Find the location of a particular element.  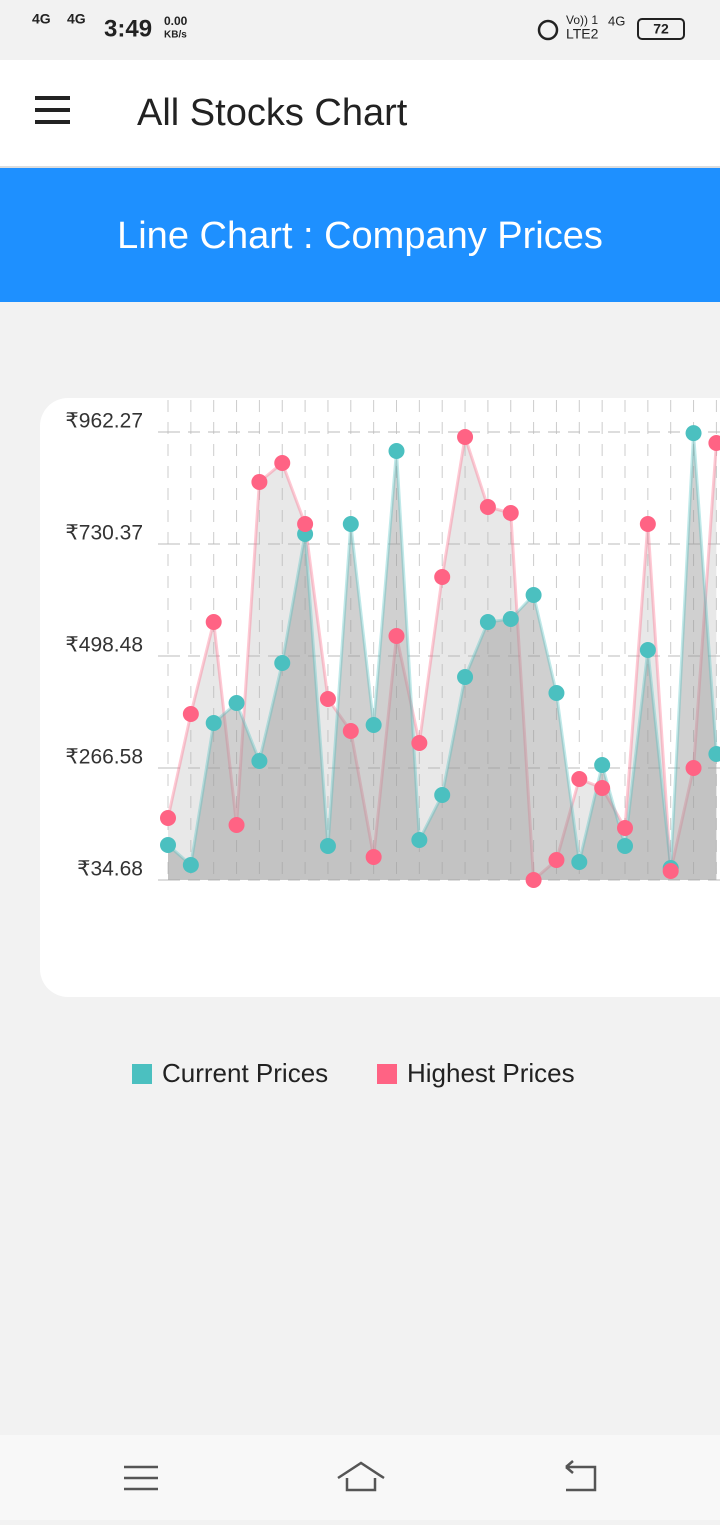

nav-bar is located at coordinates (360, 1477).